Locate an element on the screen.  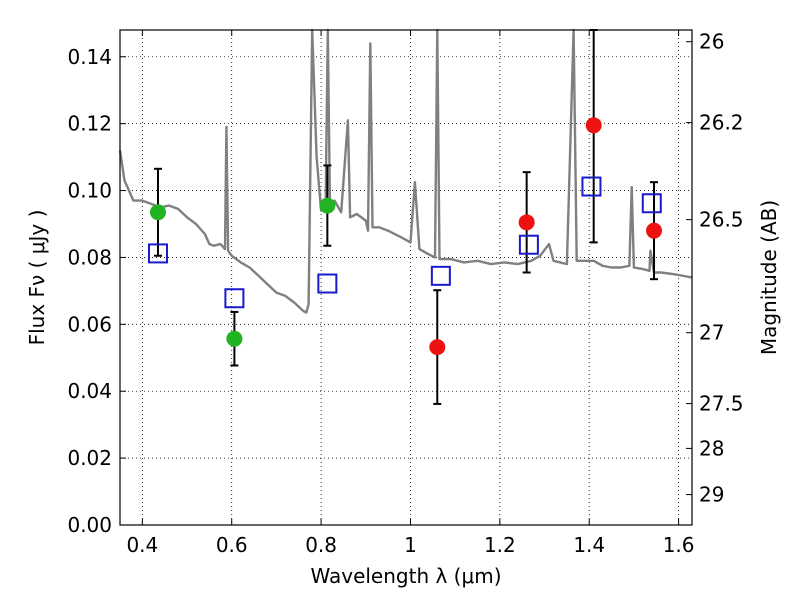
right-tick-label: 29 is located at coordinates (711, 495).